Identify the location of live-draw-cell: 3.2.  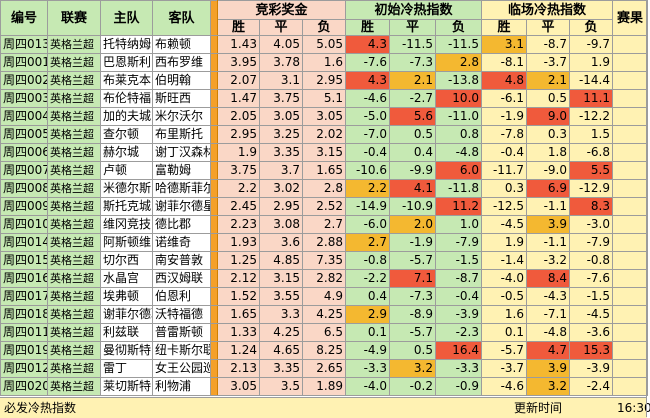
(548, 386).